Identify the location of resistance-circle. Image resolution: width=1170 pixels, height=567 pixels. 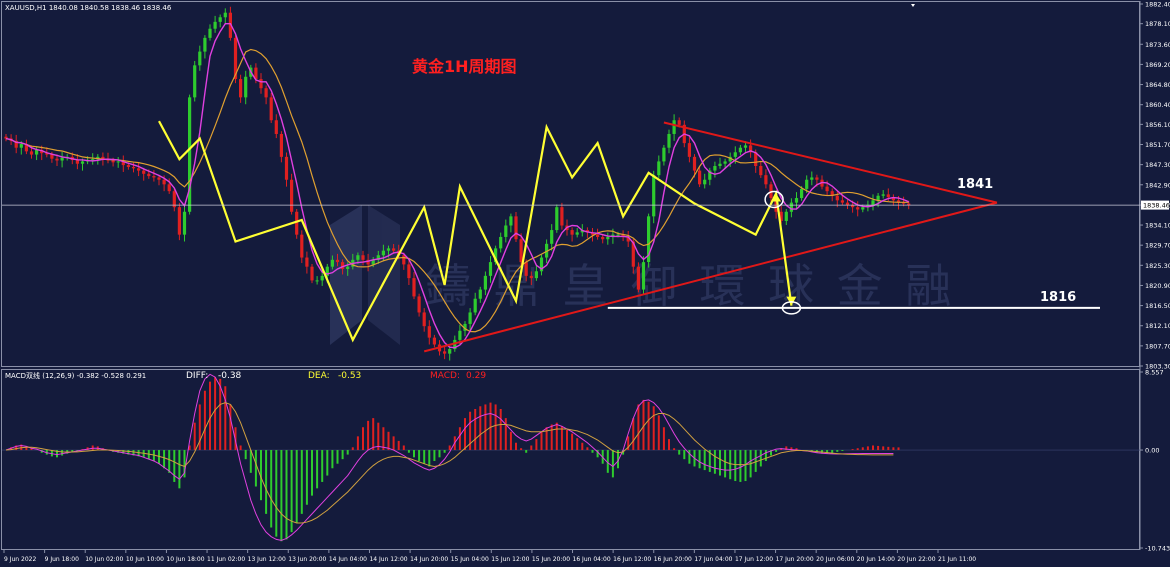
(774, 199).